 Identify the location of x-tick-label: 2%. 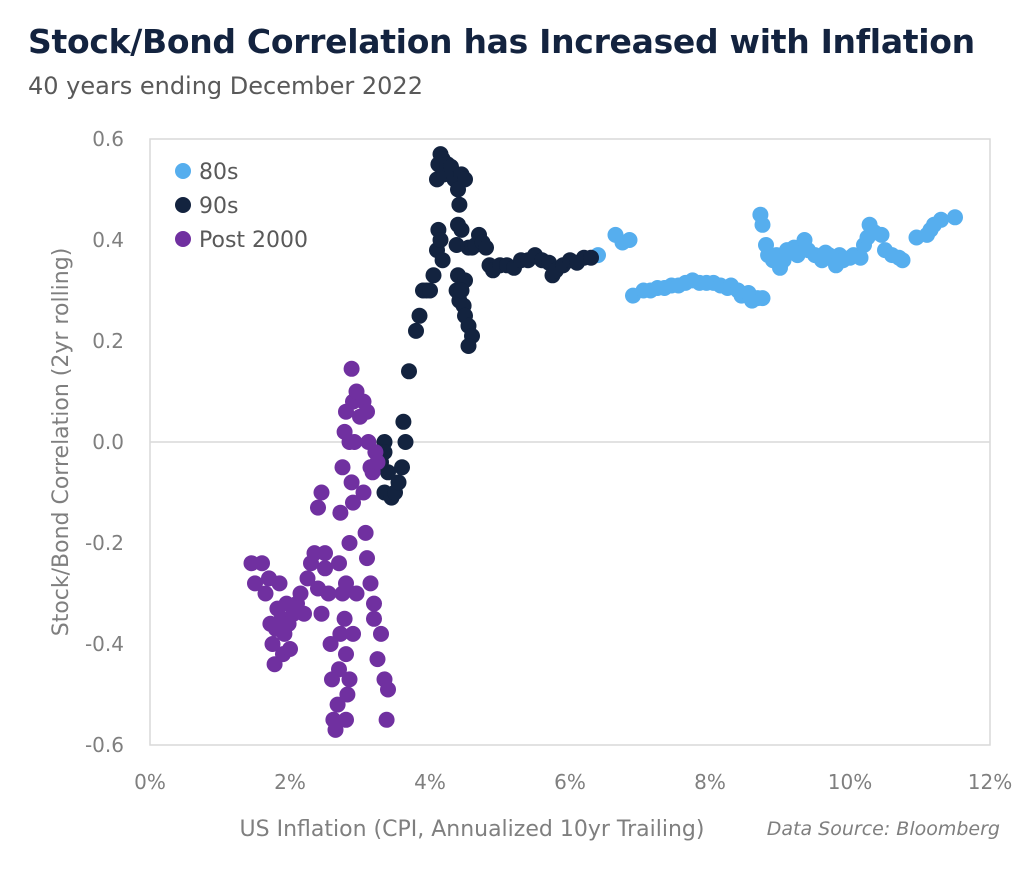
(290, 782).